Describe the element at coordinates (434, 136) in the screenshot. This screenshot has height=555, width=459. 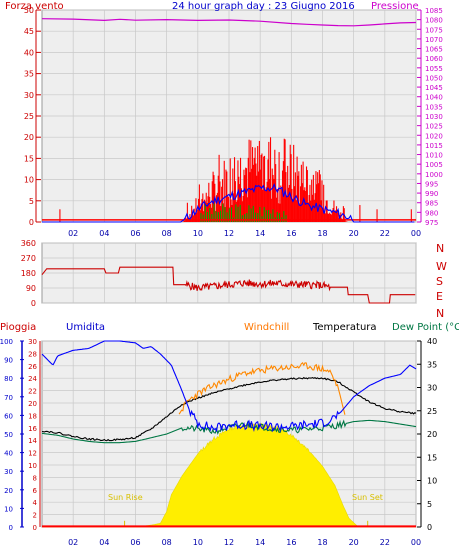
I see `pressure-tick-label: 1020` at that location.